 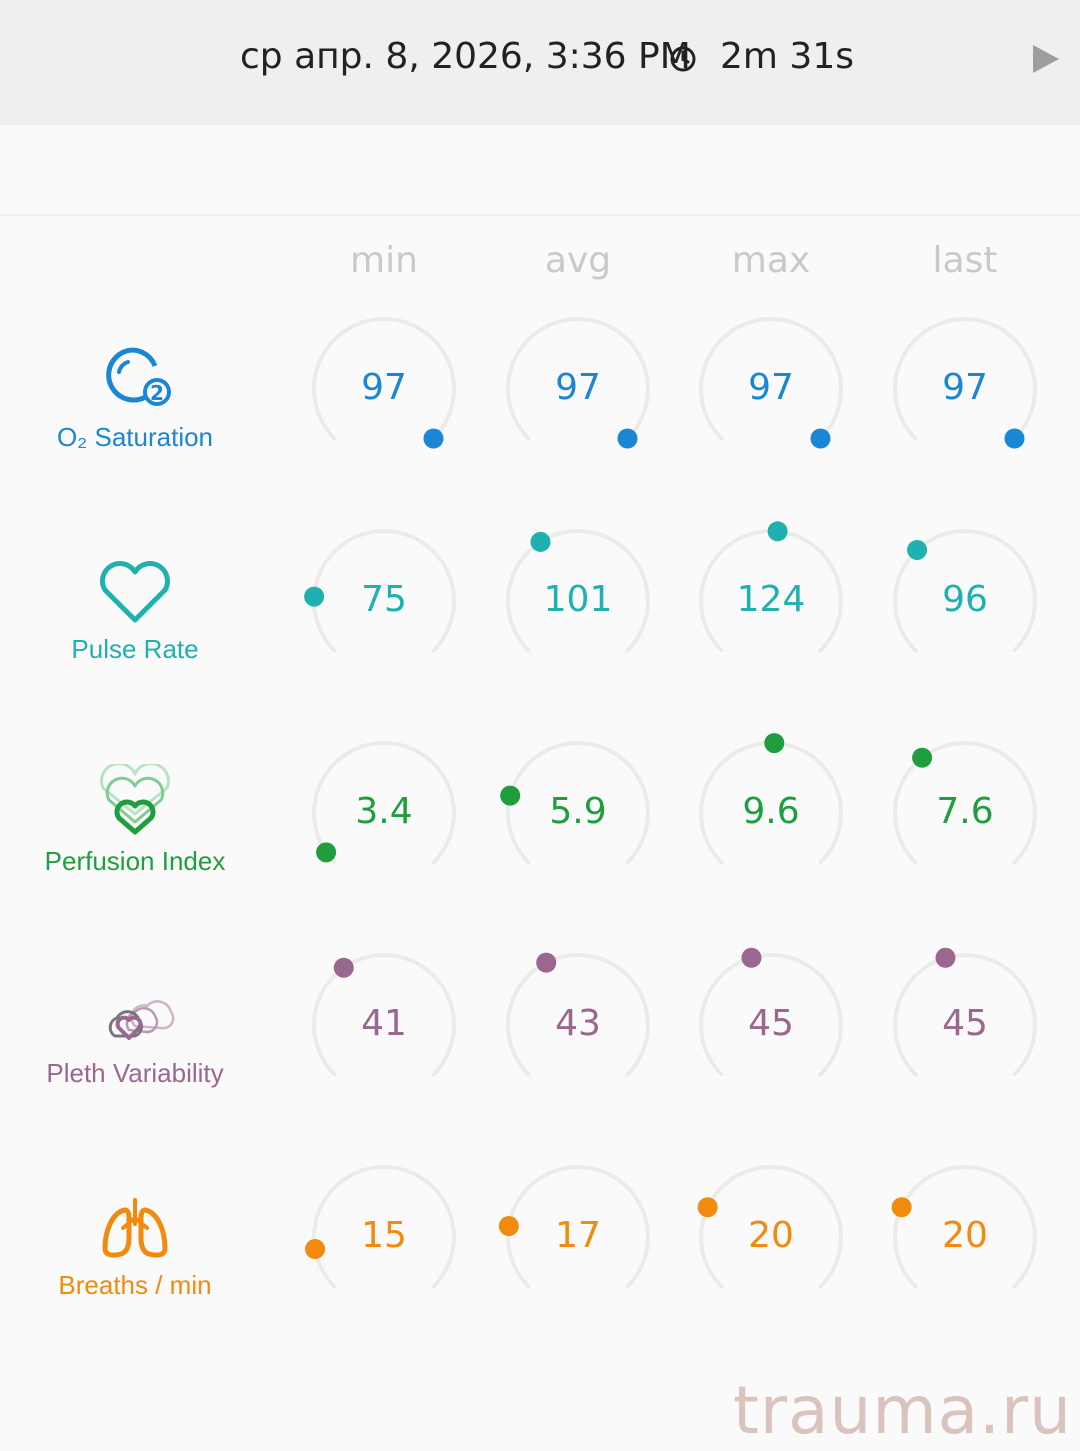 I want to click on session-date-time: ср апр. 8, 2026, 3:36 PM, so click(x=465, y=56).